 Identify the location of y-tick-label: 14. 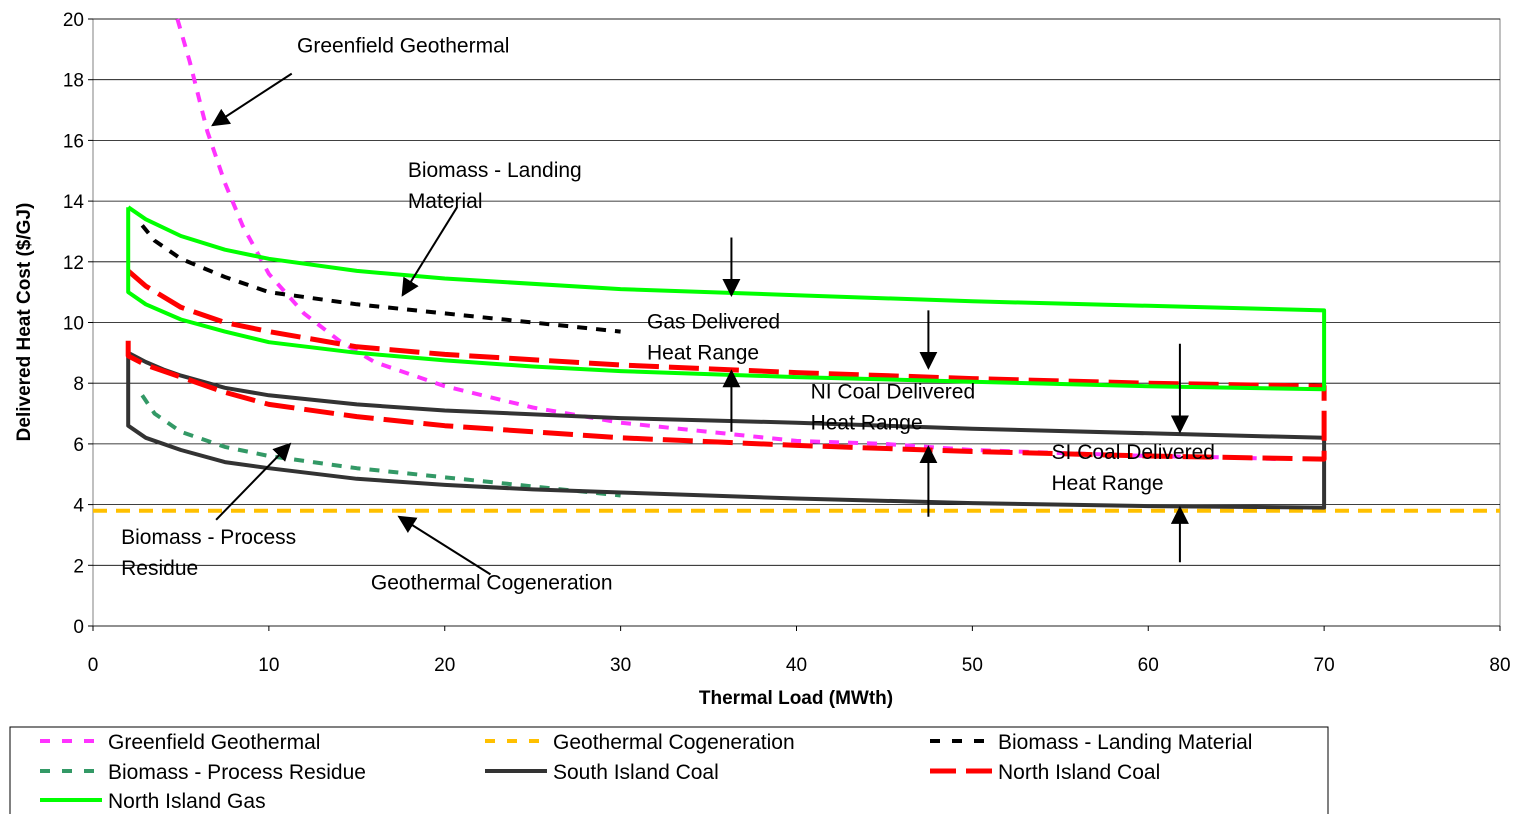
(74, 202).